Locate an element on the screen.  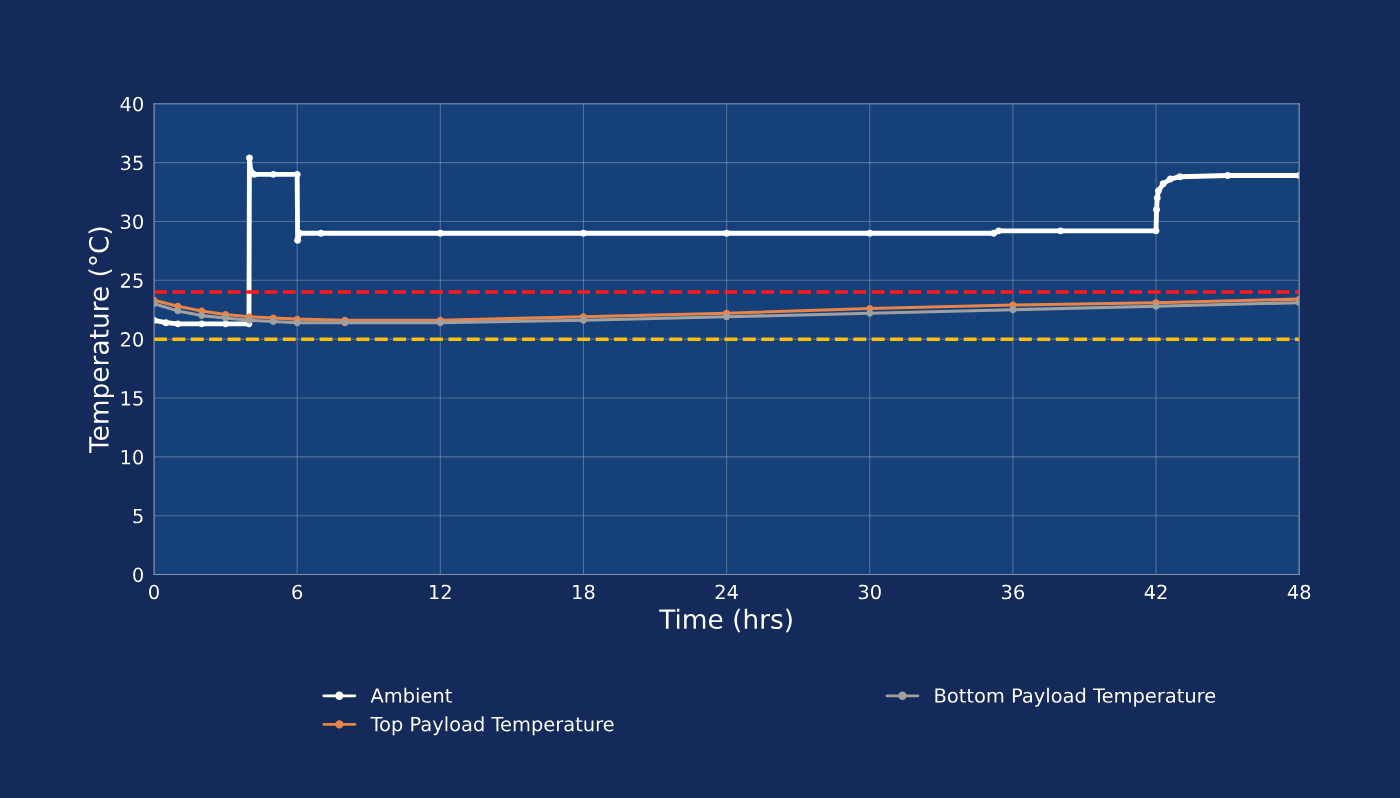
x-tick-label: 30 is located at coordinates (869, 592).